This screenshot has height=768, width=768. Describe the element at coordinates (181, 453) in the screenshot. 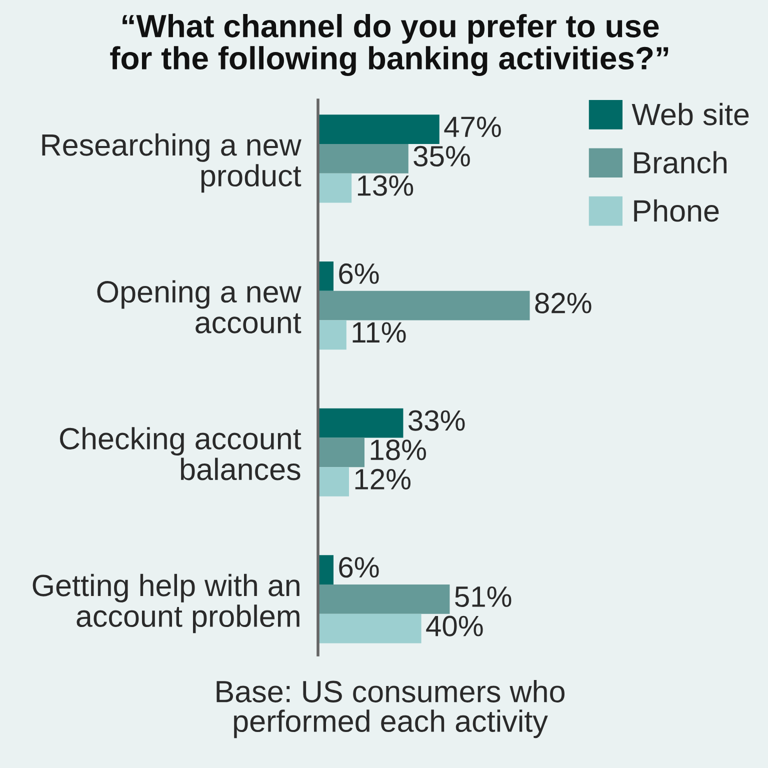

I see `y-tick-label: Checking account balances` at that location.